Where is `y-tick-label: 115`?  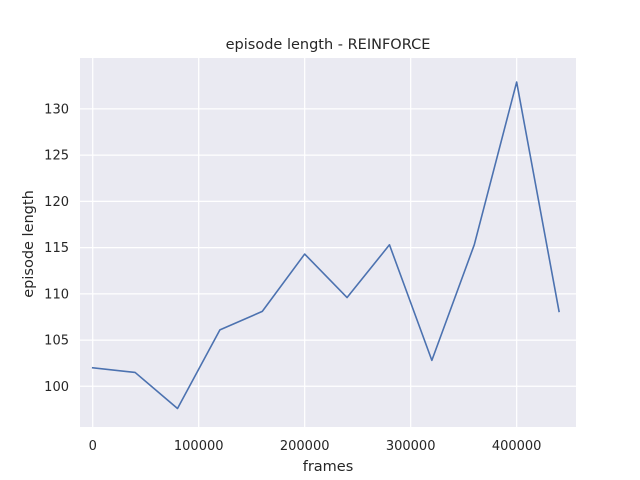 y-tick-label: 115 is located at coordinates (56, 248).